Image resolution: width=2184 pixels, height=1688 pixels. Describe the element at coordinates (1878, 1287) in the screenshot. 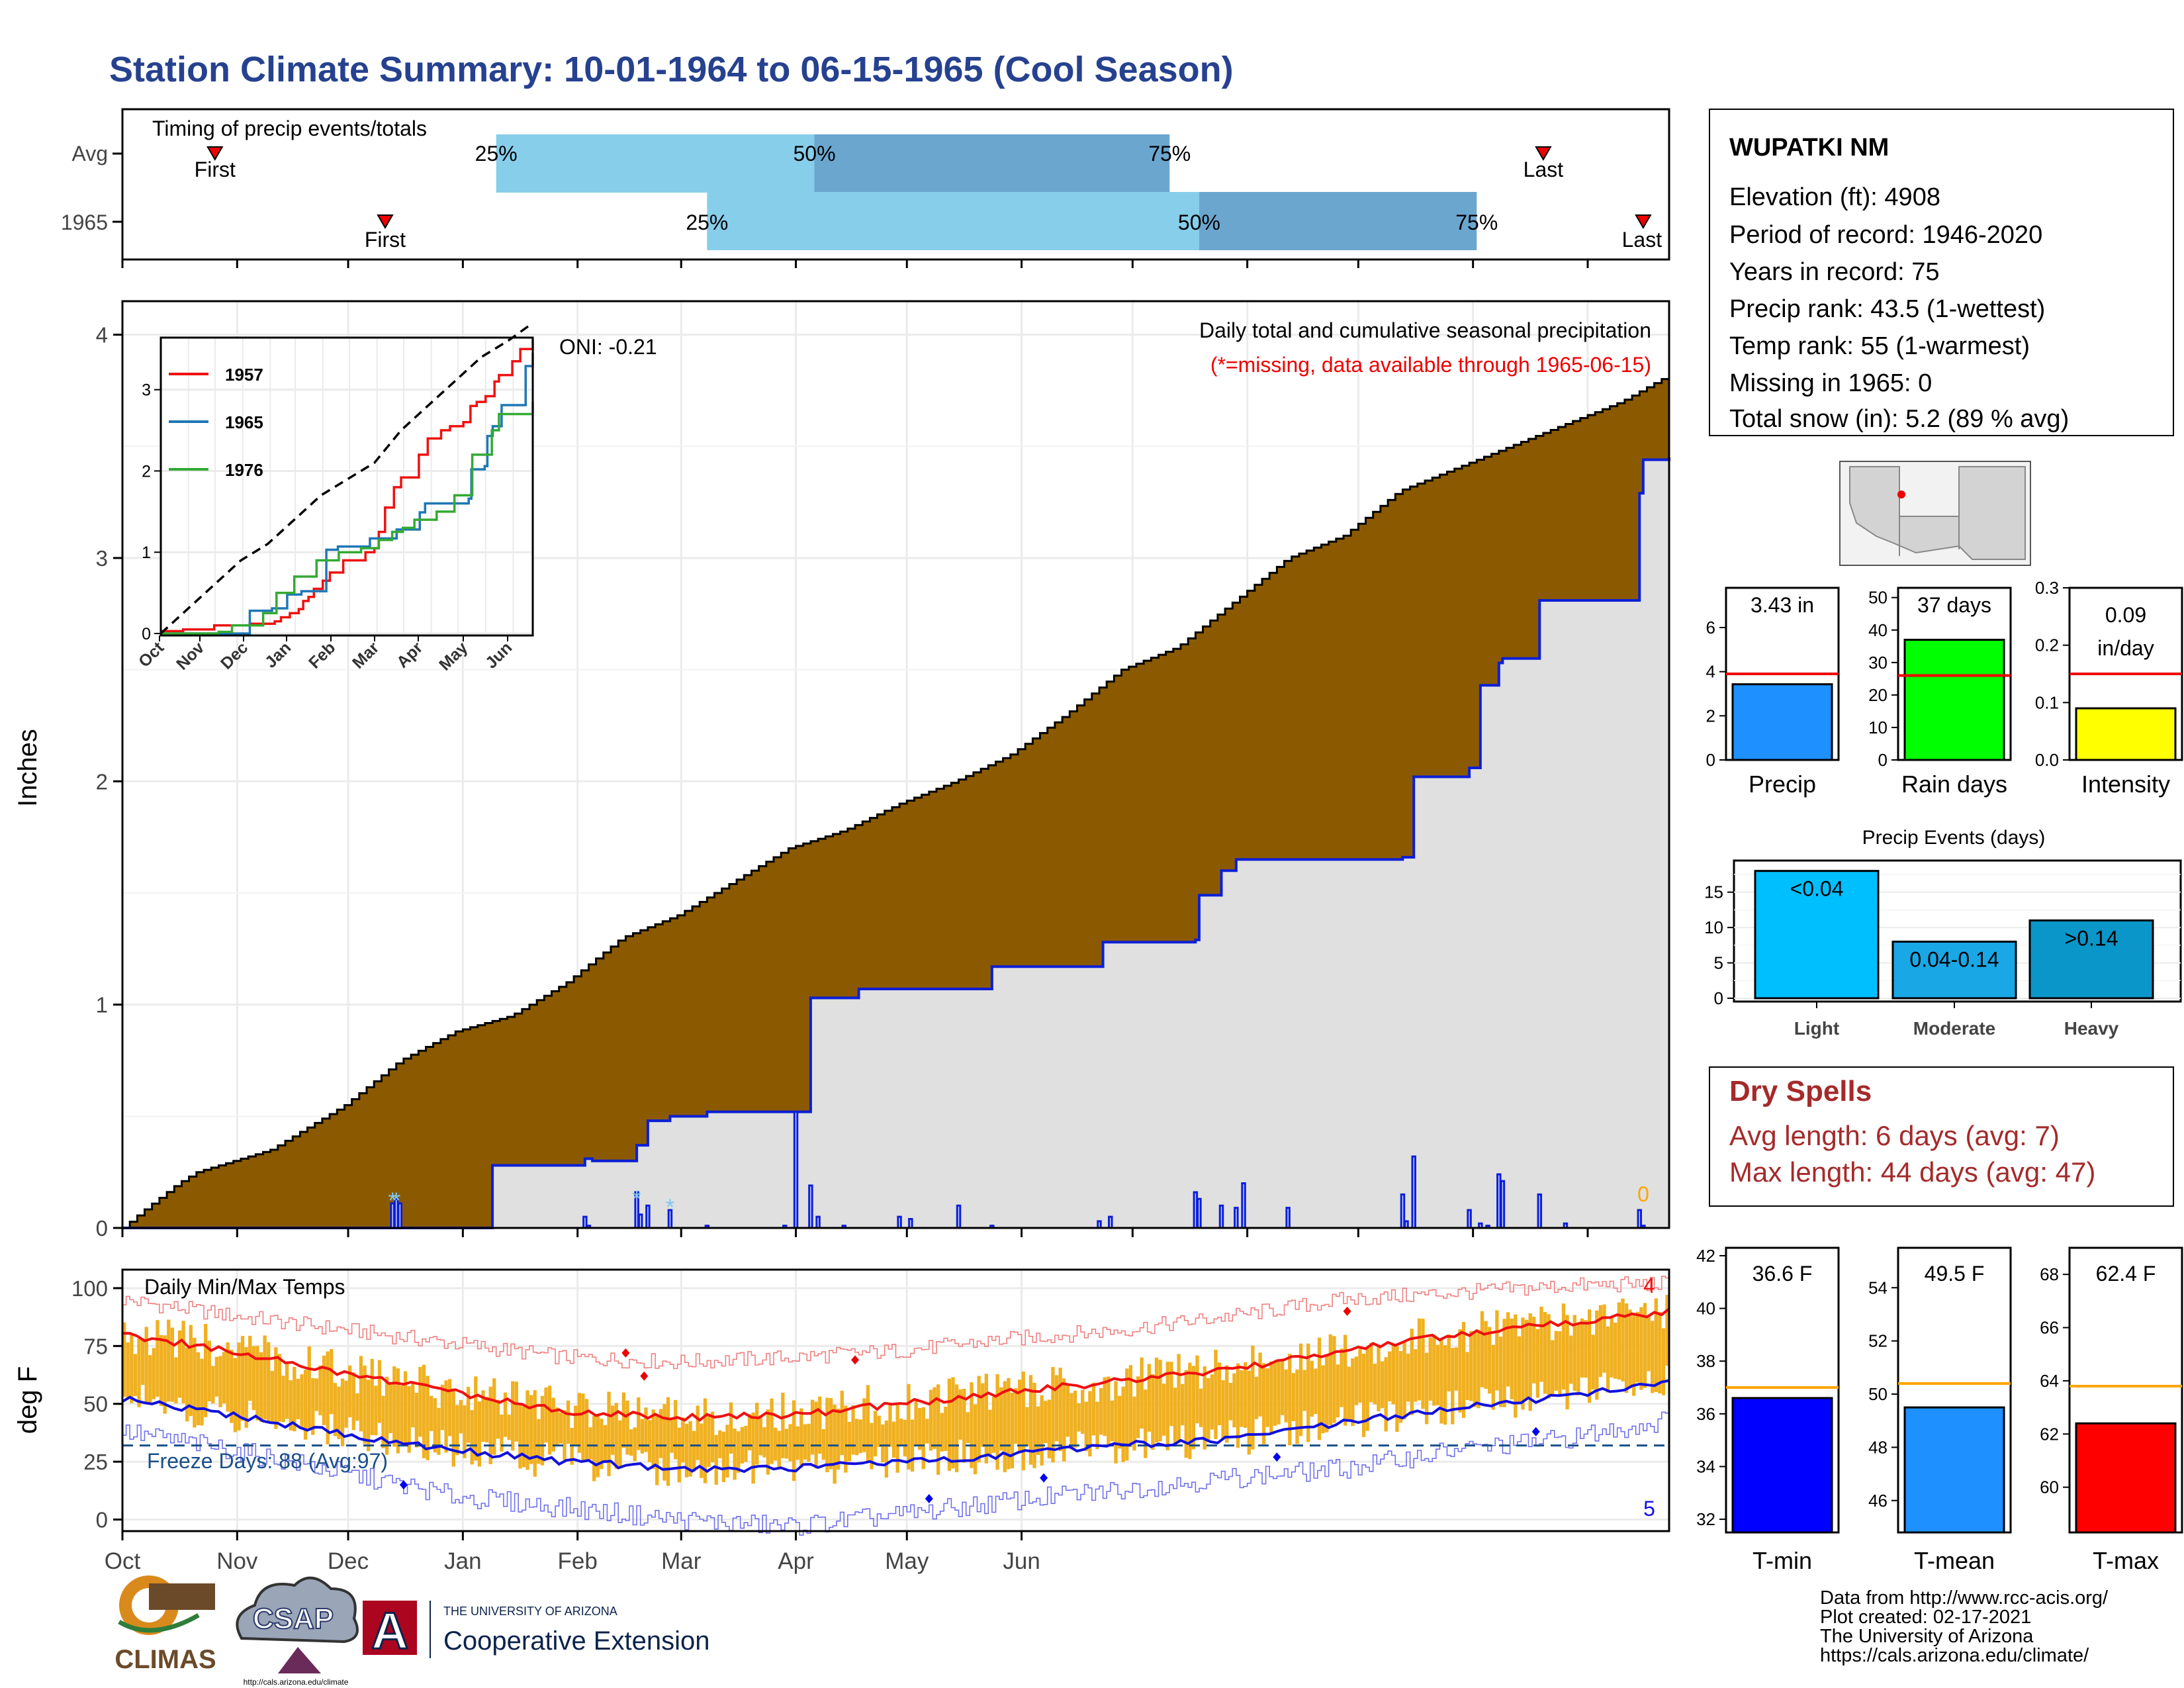

I see `tmean-y-tick-label: 54` at that location.